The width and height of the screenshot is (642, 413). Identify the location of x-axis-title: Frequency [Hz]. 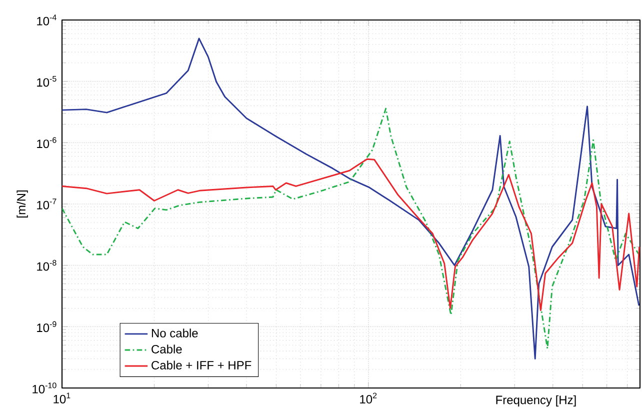
(536, 401).